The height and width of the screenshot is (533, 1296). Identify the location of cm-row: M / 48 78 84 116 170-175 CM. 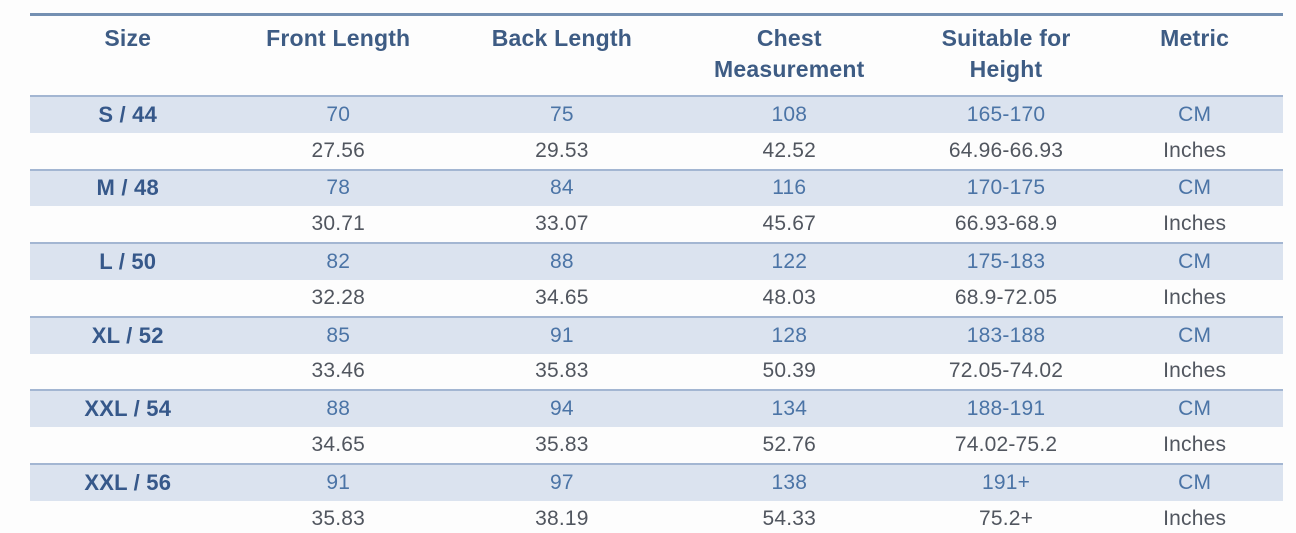
(656, 188).